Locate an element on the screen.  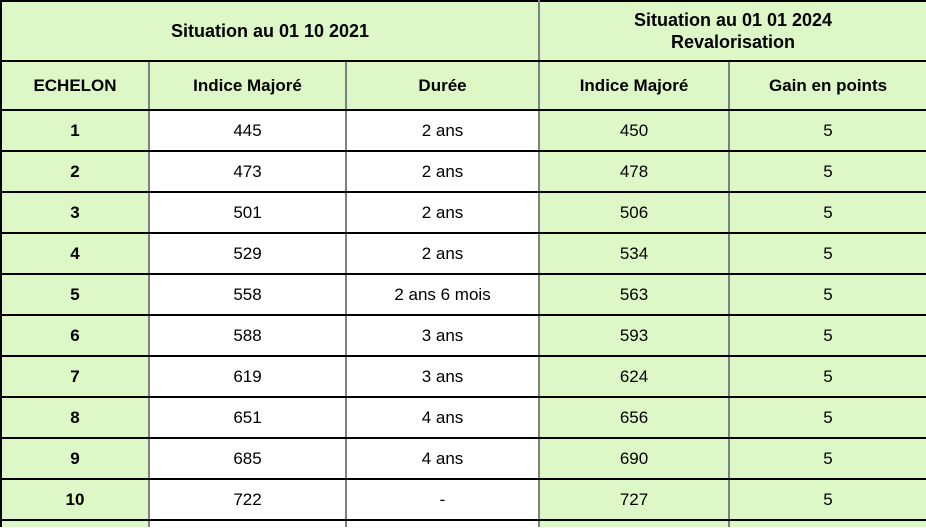
clipped-partial-row is located at coordinates (463, 523).